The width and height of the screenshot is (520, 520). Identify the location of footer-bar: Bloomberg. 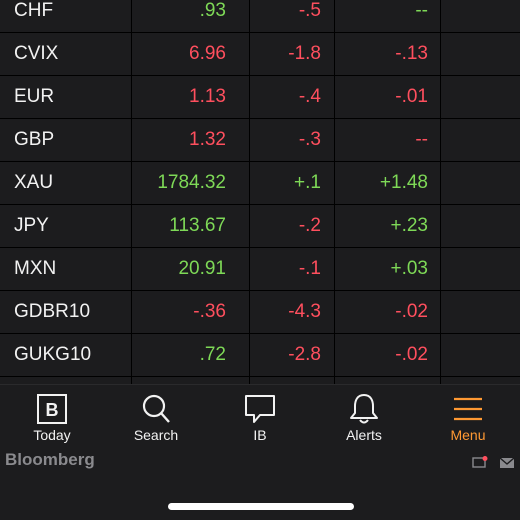
(260, 485).